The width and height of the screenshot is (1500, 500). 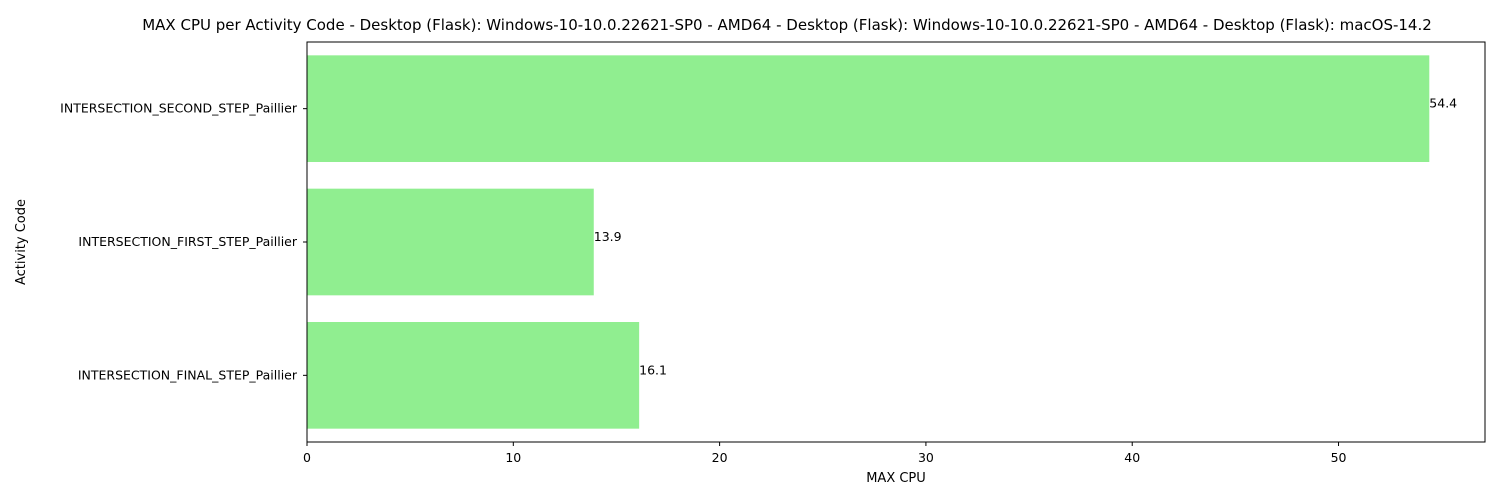 I want to click on x-tick-label: 50, so click(x=1339, y=457).